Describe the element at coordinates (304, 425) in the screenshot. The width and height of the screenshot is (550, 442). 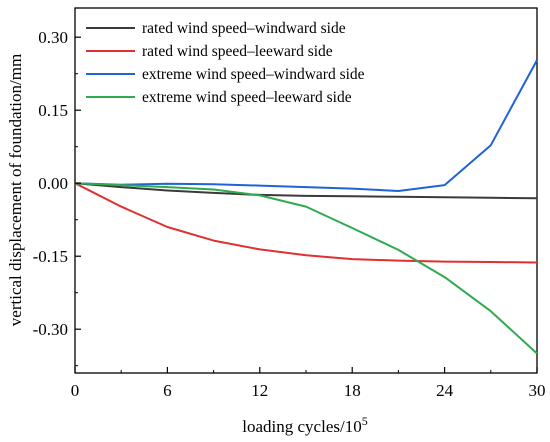
I see `x-axis-title: loading cycles/105` at that location.